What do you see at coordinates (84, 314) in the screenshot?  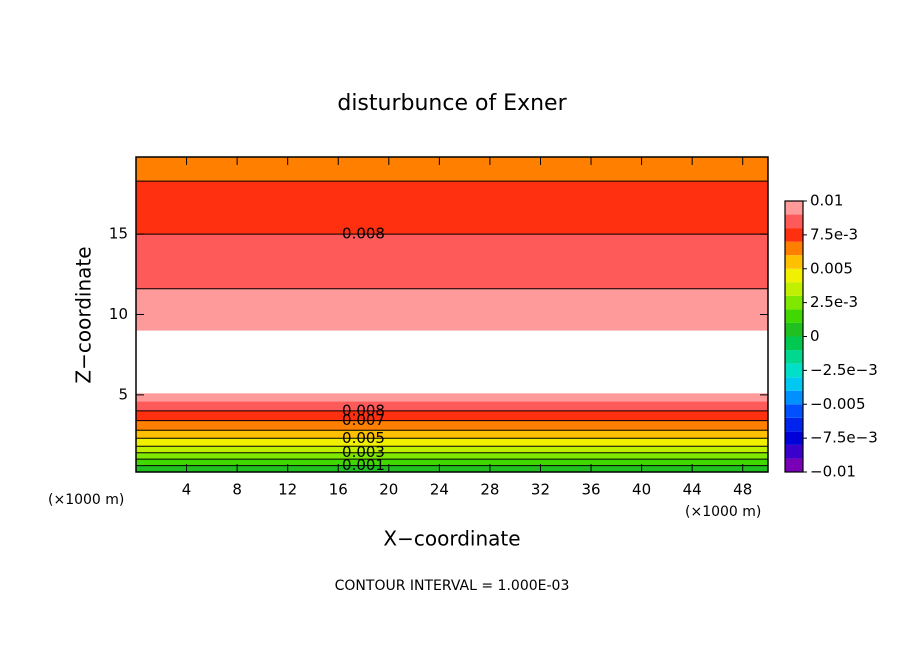 I see `y-axis-label: Z−coordinate` at bounding box center [84, 314].